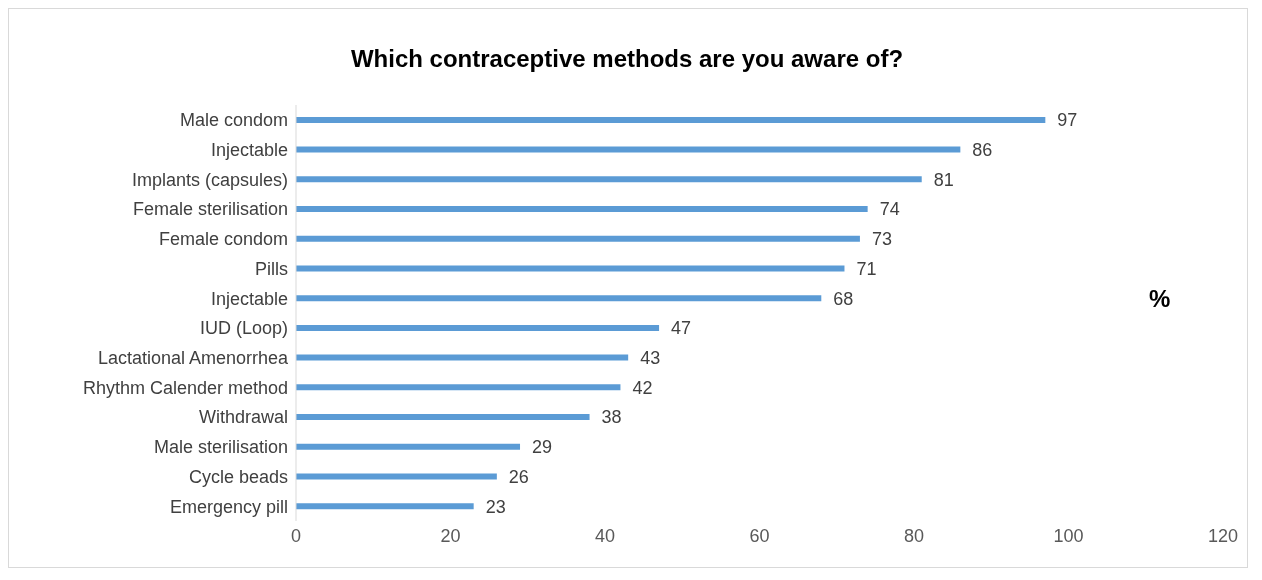 The height and width of the screenshot is (580, 1262). I want to click on y-tick-label: Rhythm Calender method, so click(185, 387).